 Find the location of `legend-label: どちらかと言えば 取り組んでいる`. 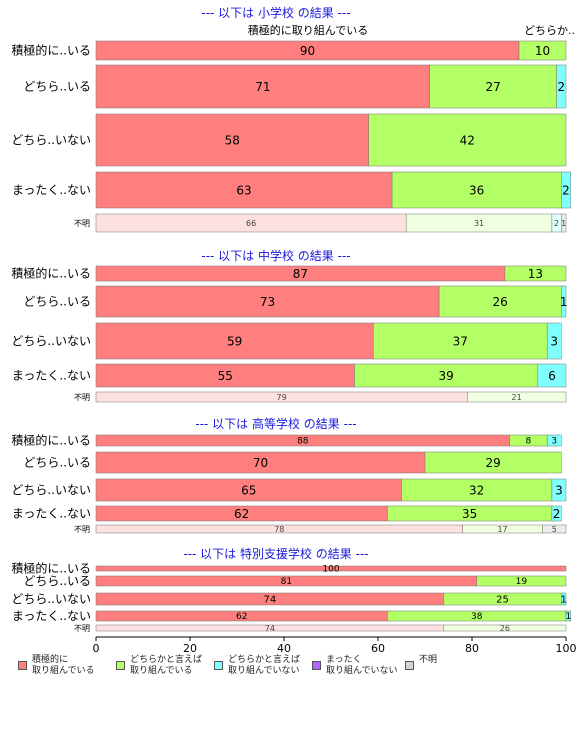

legend-label: どちらかと言えば 取り組んでいる is located at coordinates (166, 665).